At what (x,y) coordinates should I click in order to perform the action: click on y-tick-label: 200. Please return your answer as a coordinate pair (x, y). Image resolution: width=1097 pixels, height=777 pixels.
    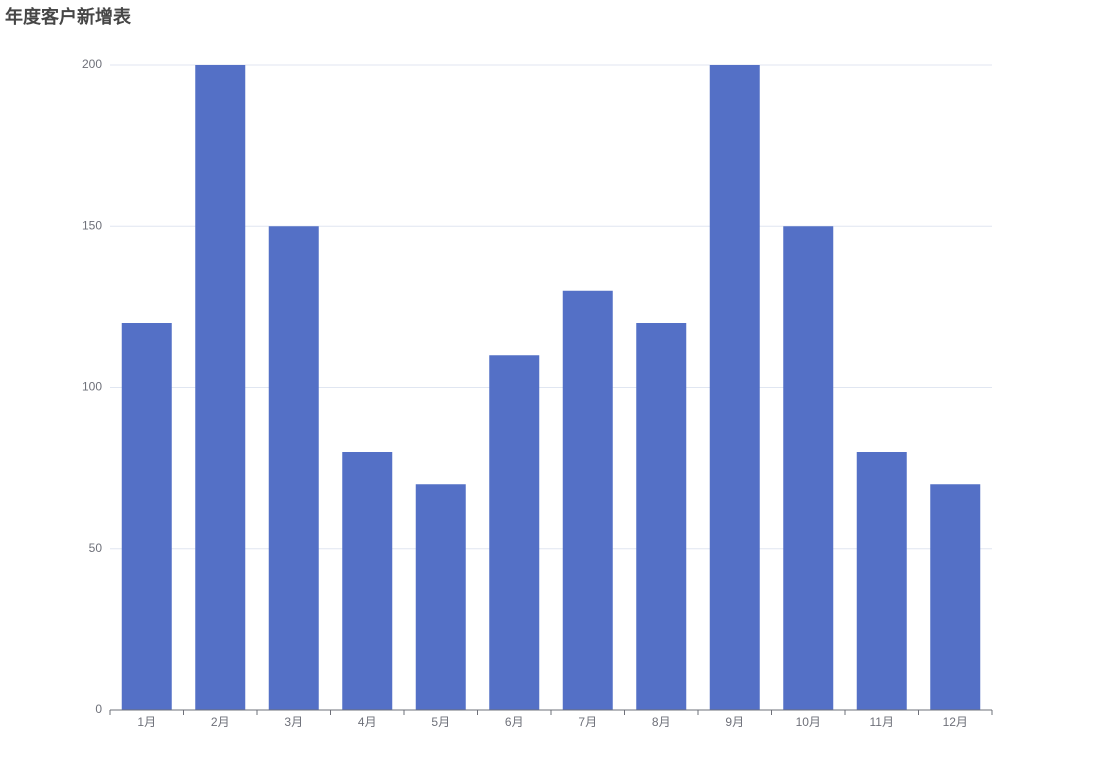
    Looking at the image, I should click on (92, 64).